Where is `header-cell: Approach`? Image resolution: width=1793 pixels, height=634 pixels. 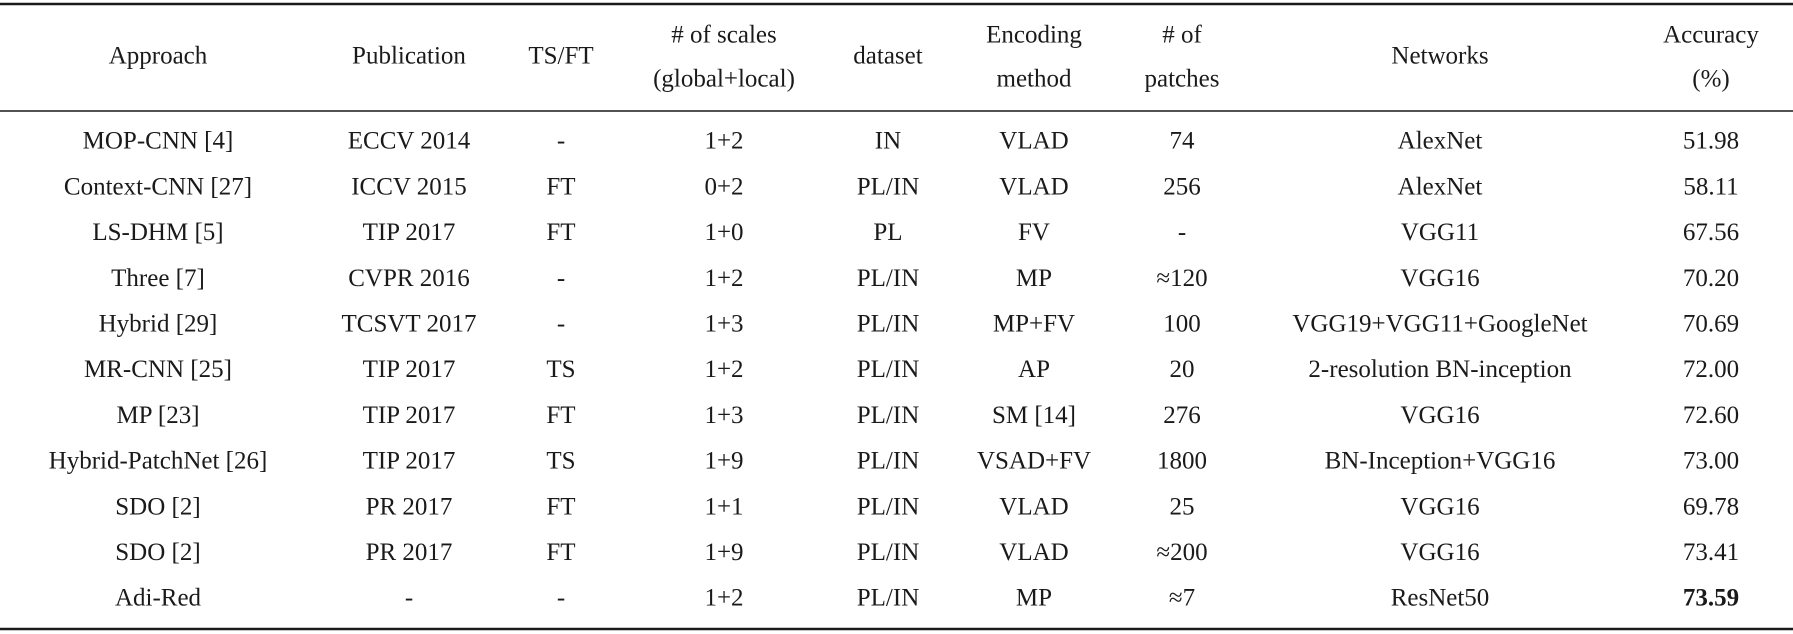
header-cell: Approach is located at coordinates (158, 56).